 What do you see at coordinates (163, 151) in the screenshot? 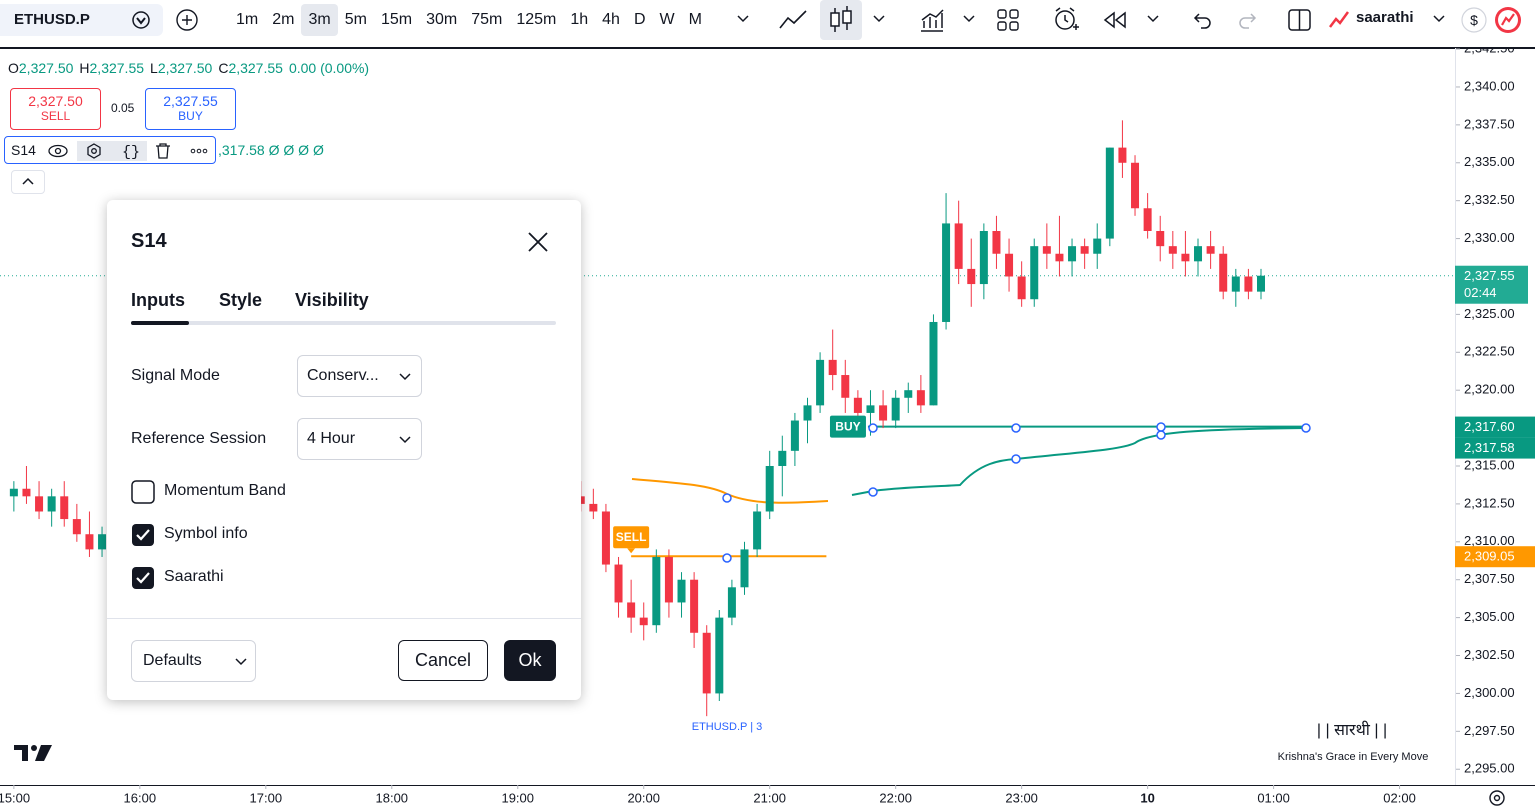
I see `delete-icon` at bounding box center [163, 151].